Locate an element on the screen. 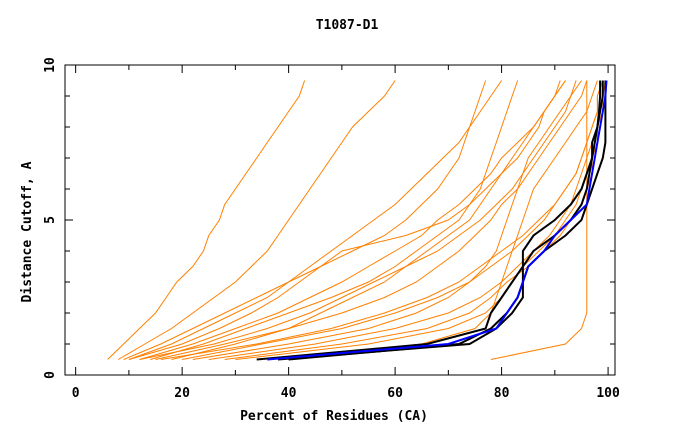  x-tick-label: 0 is located at coordinates (76, 393).